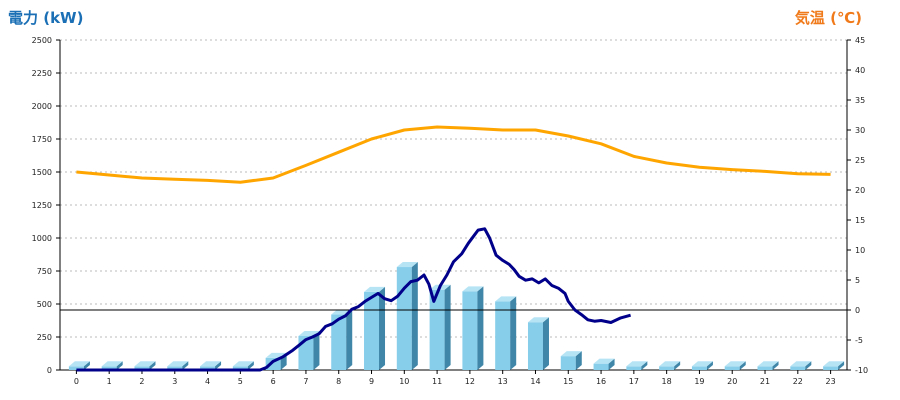 The image size is (900, 400). What do you see at coordinates (42, 139) in the screenshot?
I see `left-tick-label: 1750` at bounding box center [42, 139].